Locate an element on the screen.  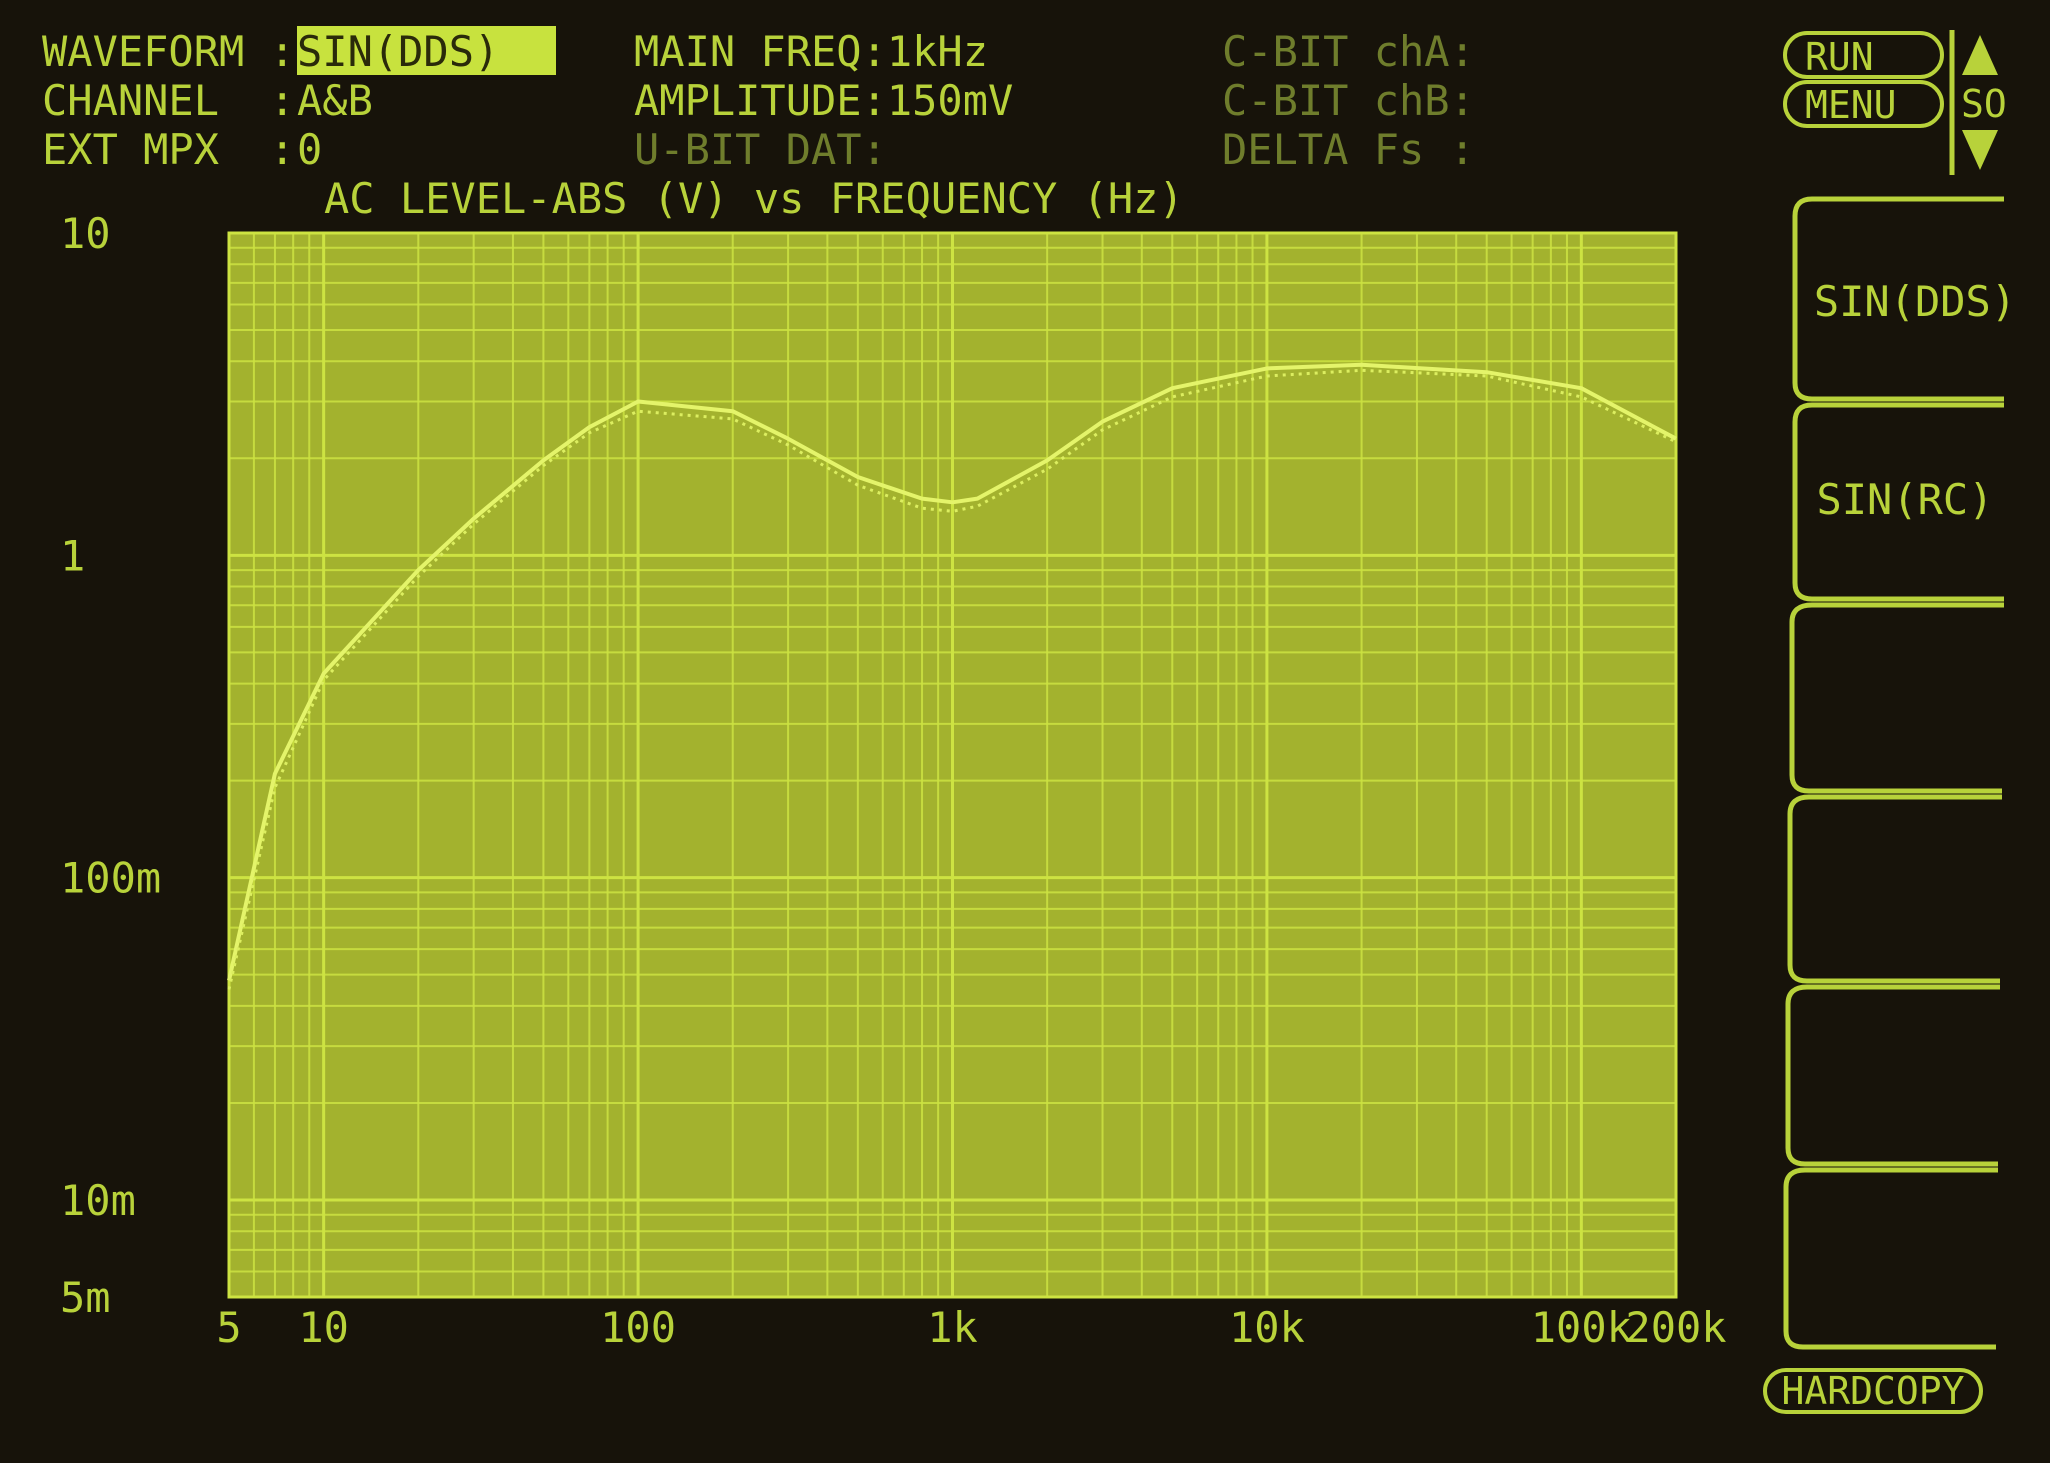
x-tick-label: 100k is located at coordinates (1581, 1327).